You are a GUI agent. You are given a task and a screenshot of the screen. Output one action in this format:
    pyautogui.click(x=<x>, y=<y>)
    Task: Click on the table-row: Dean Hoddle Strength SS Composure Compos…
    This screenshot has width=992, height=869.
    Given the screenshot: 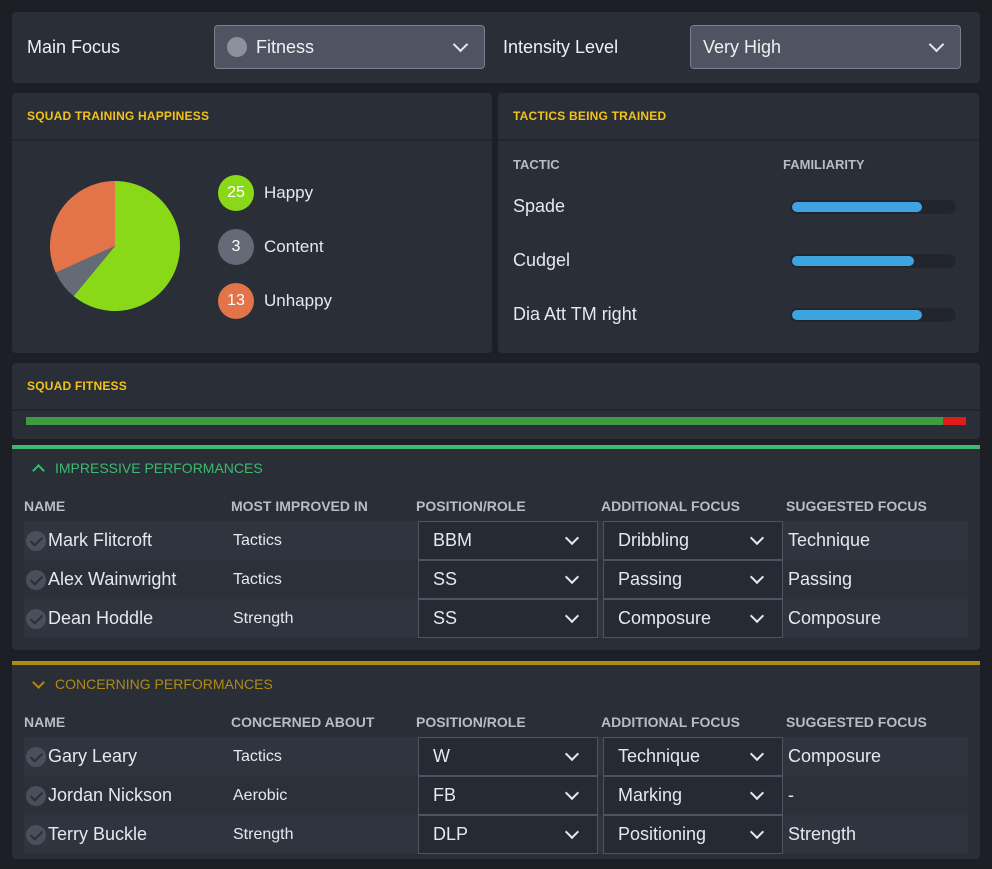 What is the action you would take?
    pyautogui.click(x=496, y=618)
    